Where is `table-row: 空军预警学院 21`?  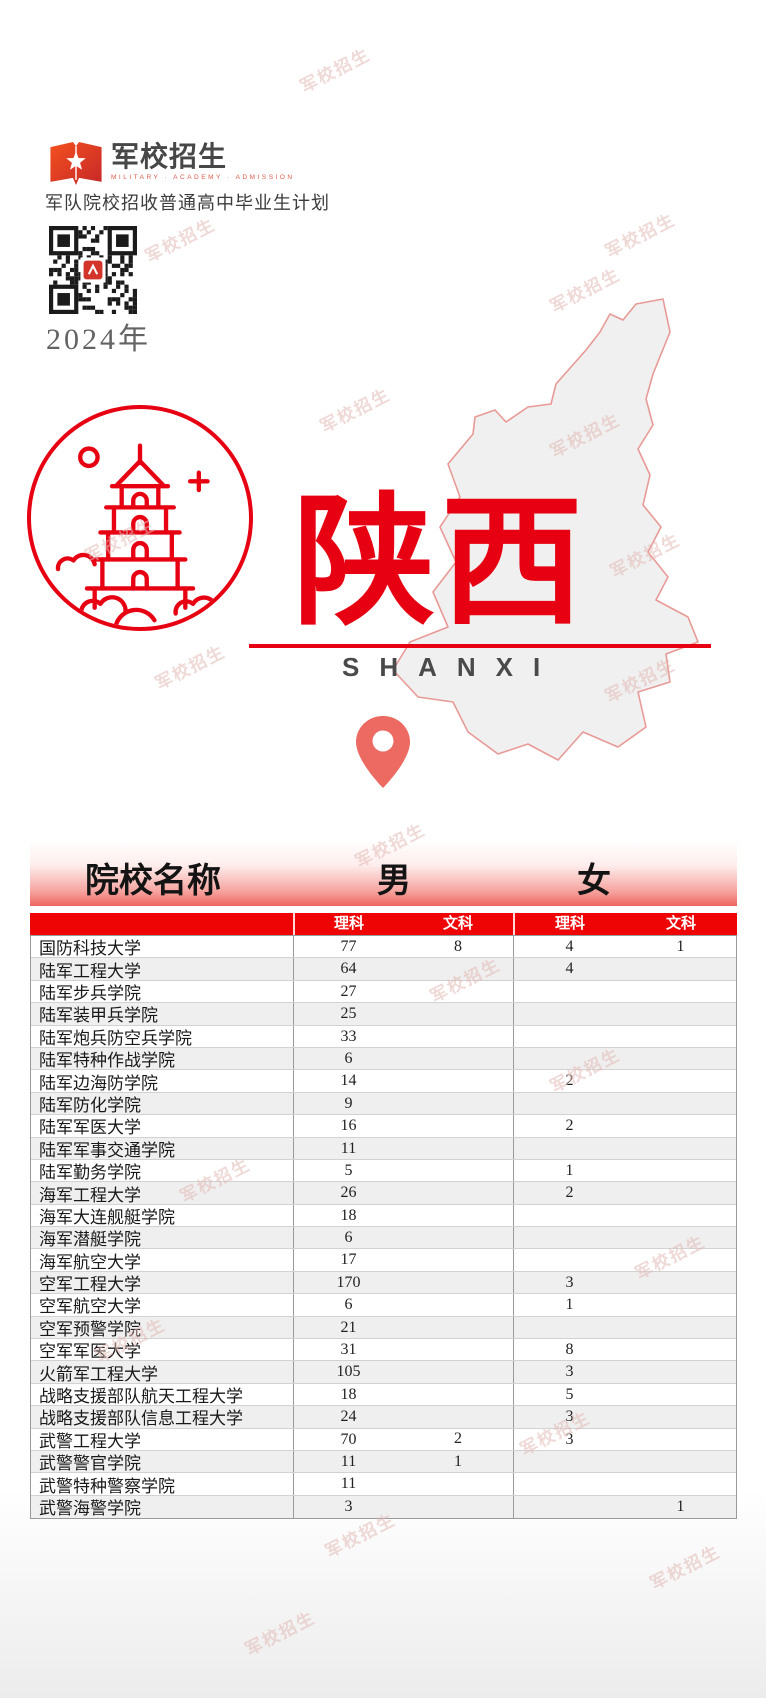
table-row: 空军预警学院 21 is located at coordinates (383, 1328).